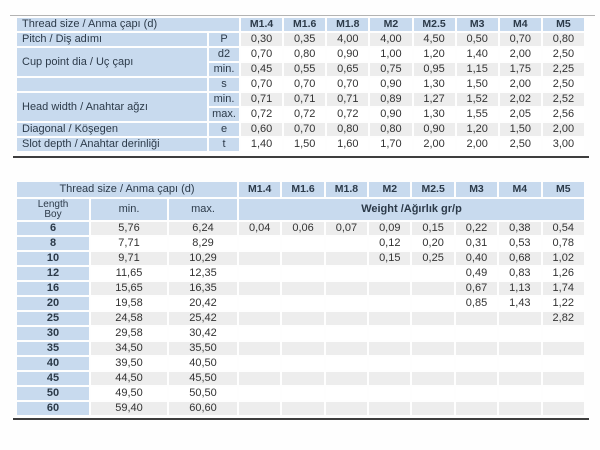 The width and height of the screenshot is (600, 450). I want to click on dimension-value: 4,50, so click(434, 39).